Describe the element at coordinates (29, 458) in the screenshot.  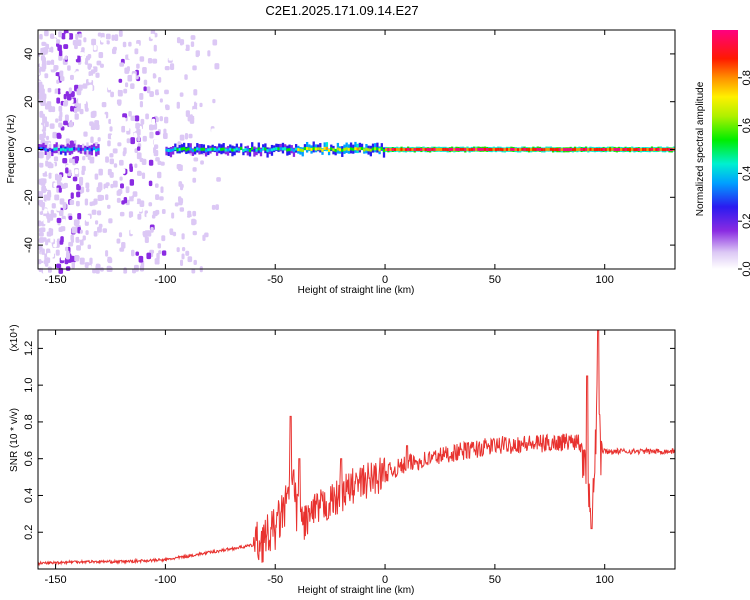
I see `snr-y-tick-label: 0.6` at that location.